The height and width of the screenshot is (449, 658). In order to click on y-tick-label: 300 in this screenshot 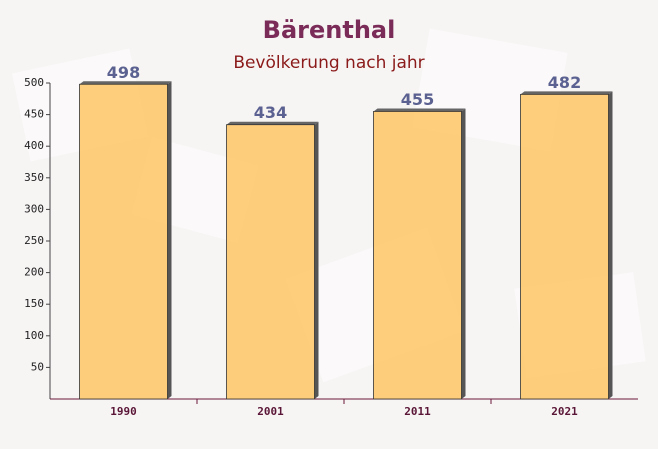, I will do `click(34, 208)`.